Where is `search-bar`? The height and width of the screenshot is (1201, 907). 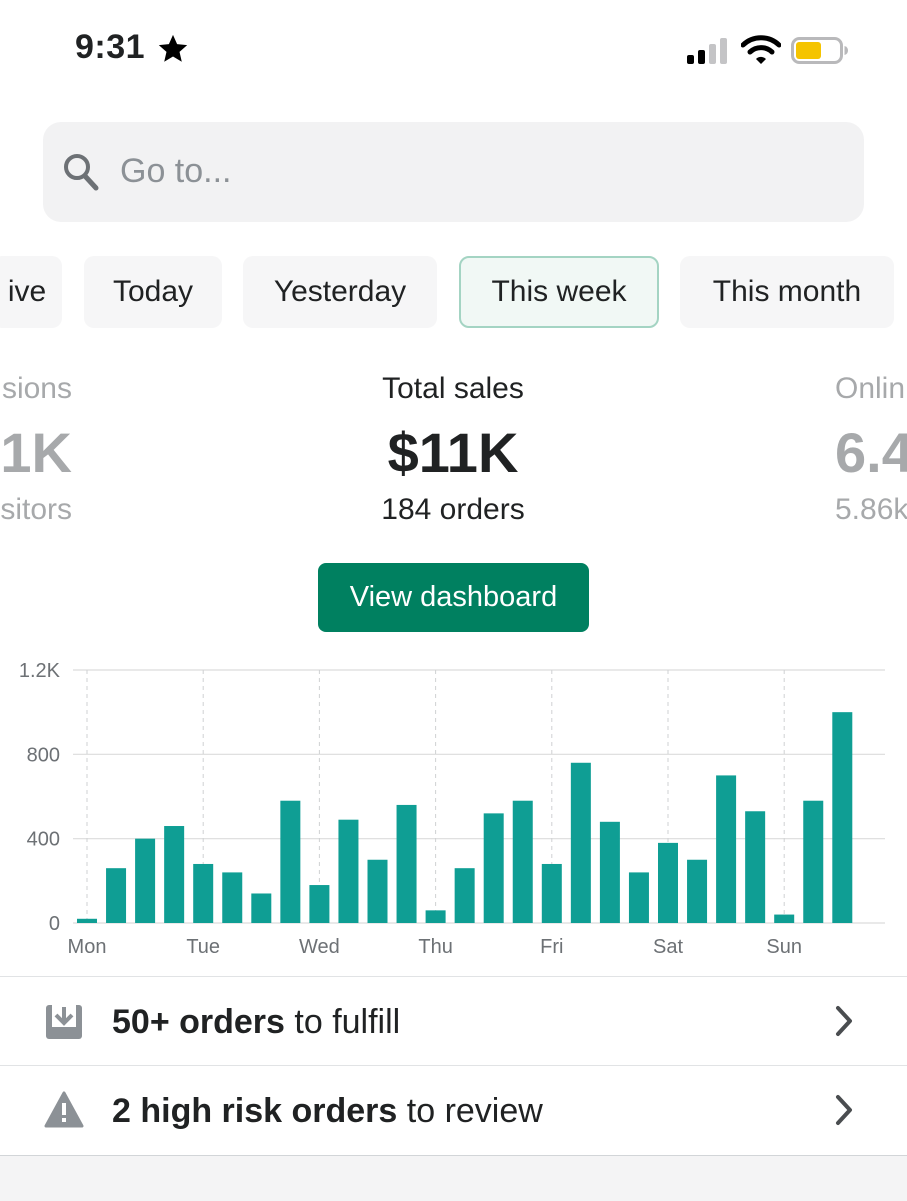 search-bar is located at coordinates (453, 172).